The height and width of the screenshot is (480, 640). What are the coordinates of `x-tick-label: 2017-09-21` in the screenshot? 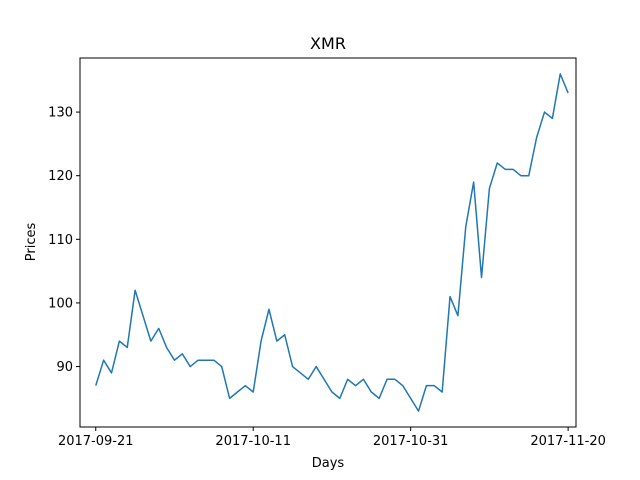 It's located at (96, 441).